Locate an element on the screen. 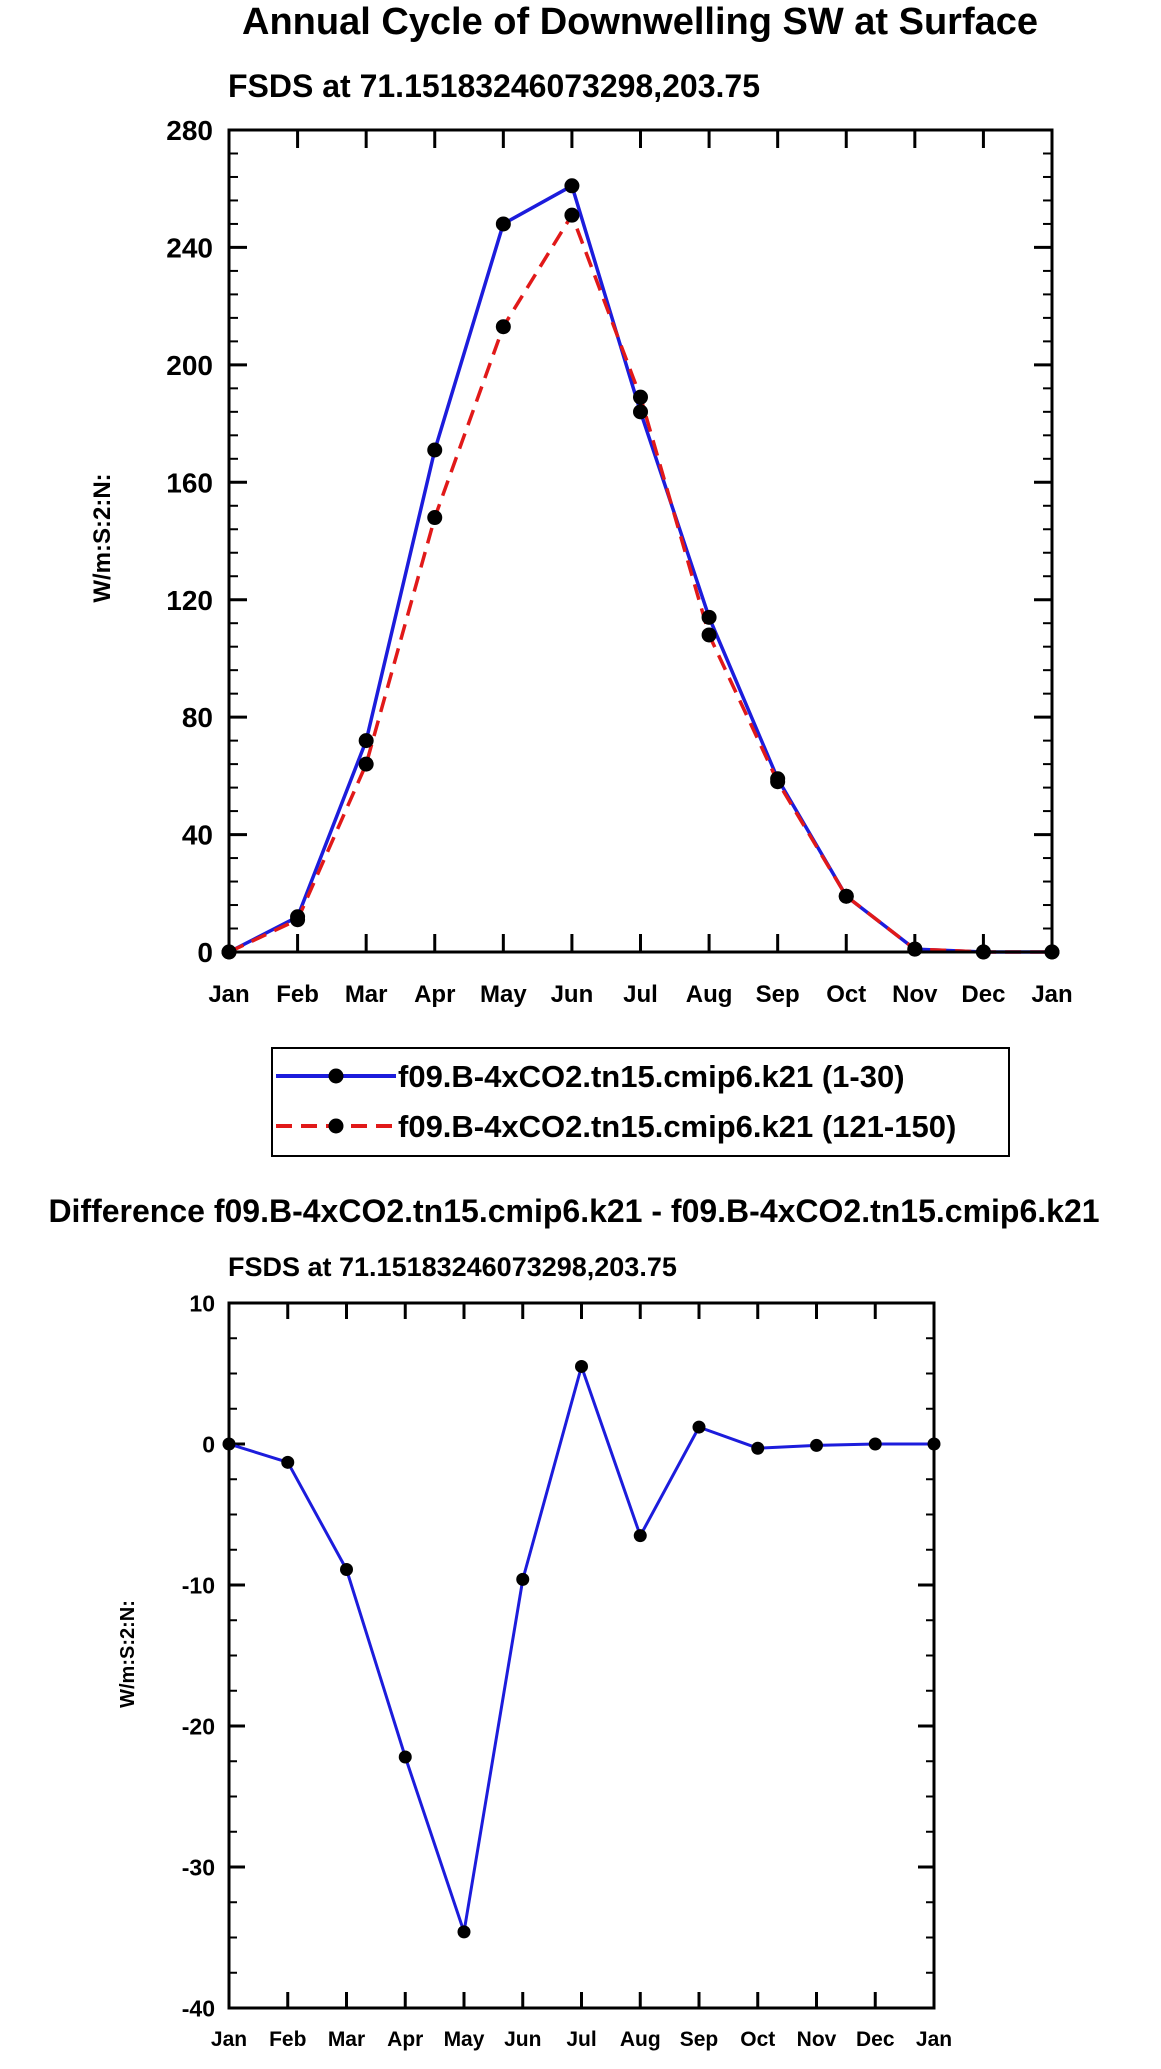 Image resolution: width=1161 pixels, height=2069 pixels. chart2-xtick-label: Jul is located at coordinates (581, 2039).